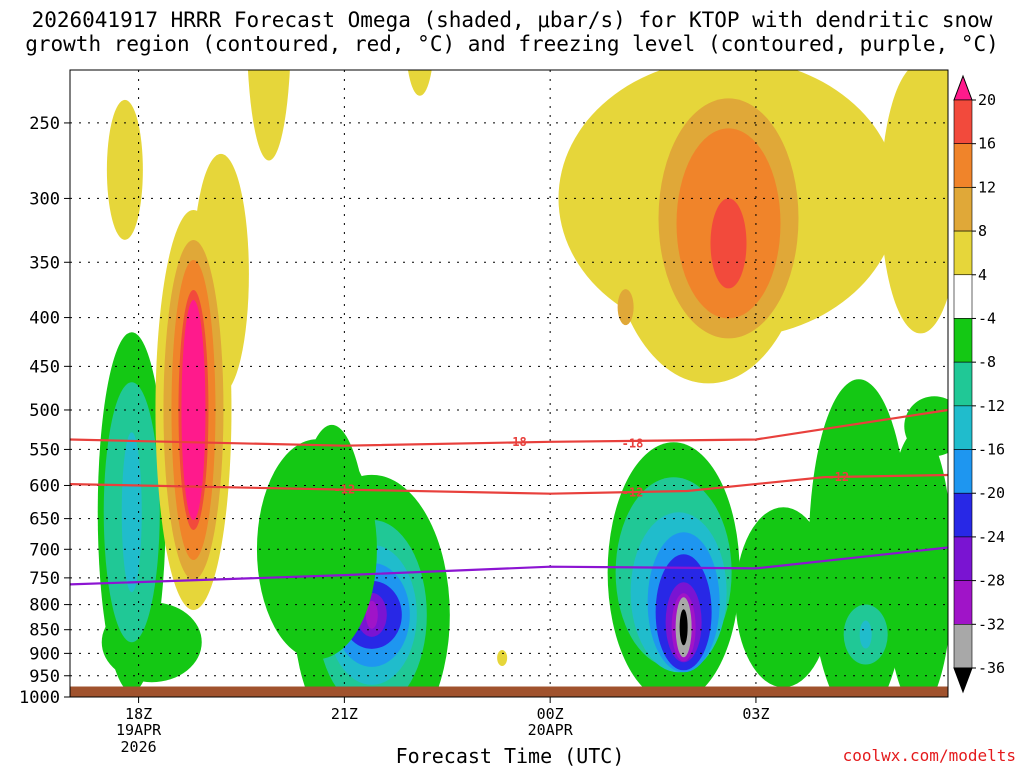  I want to click on colorbar-bottom-arrow, so click(963, 680).